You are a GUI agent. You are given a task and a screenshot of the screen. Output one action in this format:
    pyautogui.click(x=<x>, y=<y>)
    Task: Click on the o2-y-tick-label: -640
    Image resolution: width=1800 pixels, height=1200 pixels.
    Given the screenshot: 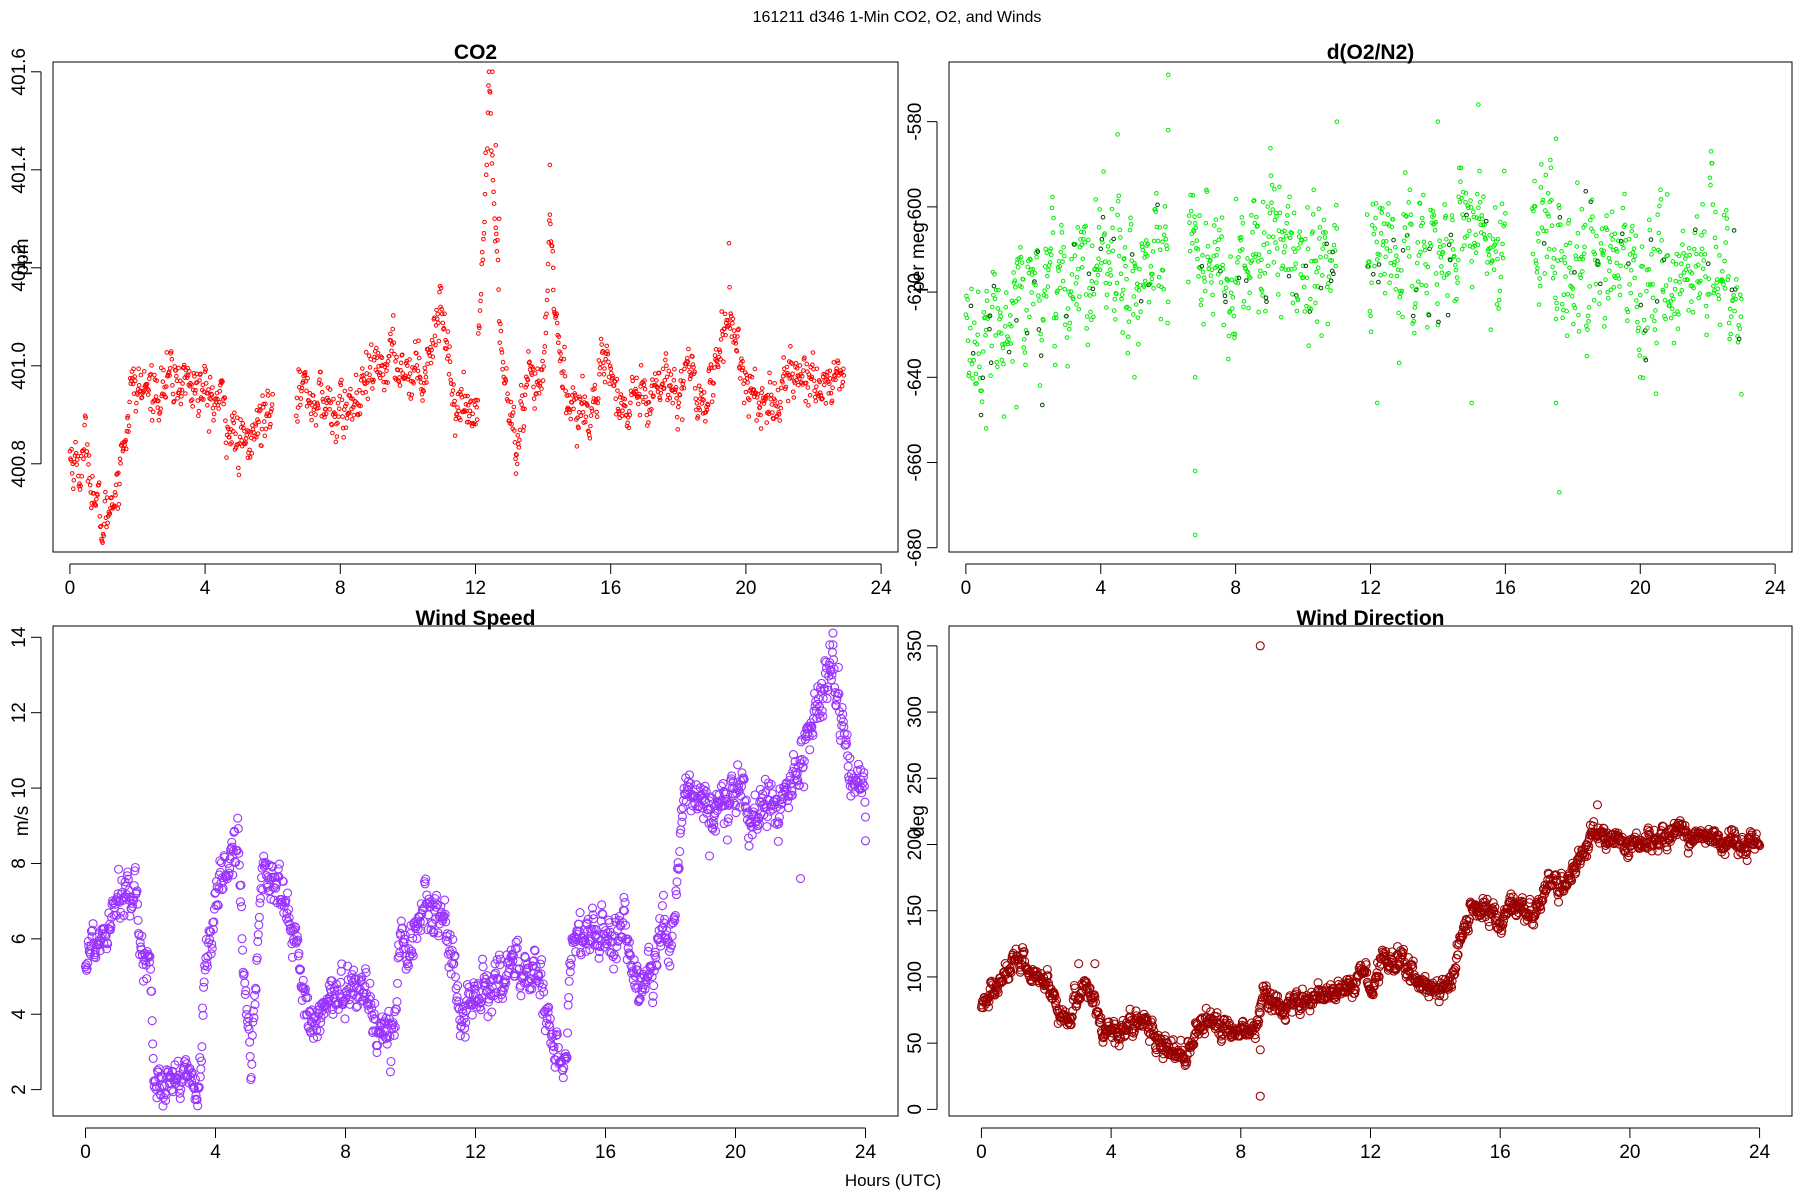 What is the action you would take?
    pyautogui.click(x=915, y=377)
    